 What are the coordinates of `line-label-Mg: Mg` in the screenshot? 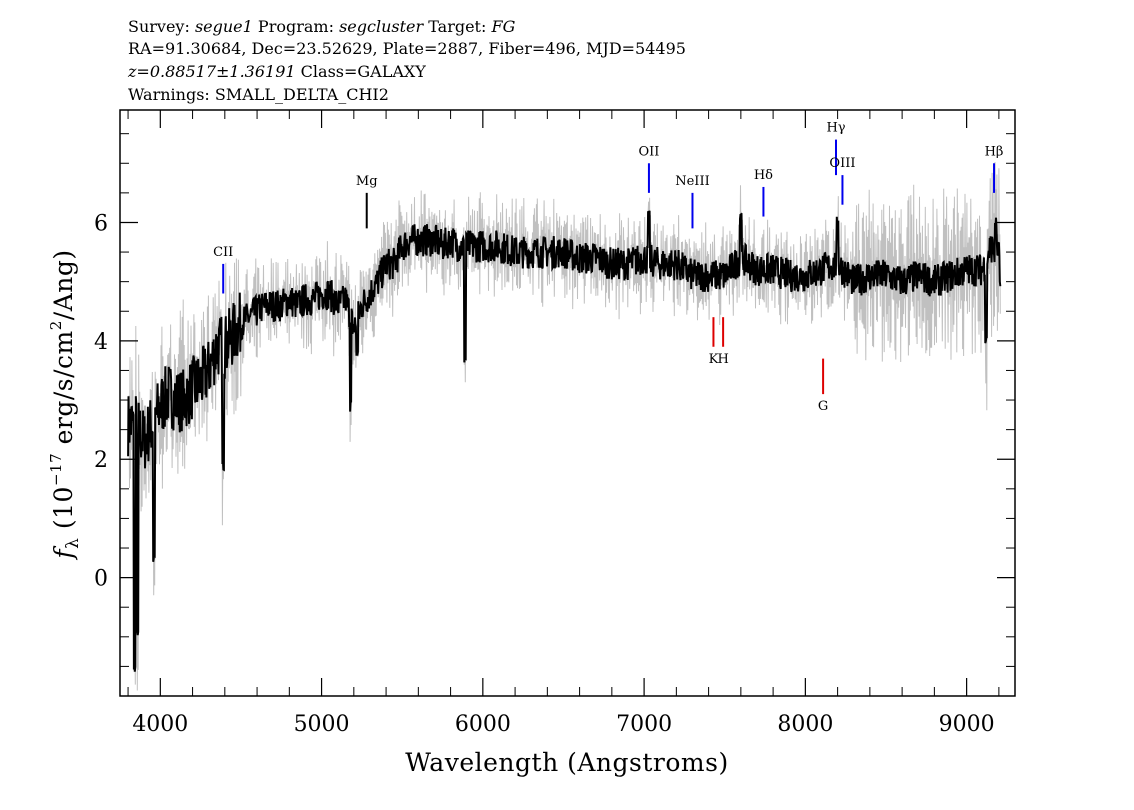 It's located at (367, 181).